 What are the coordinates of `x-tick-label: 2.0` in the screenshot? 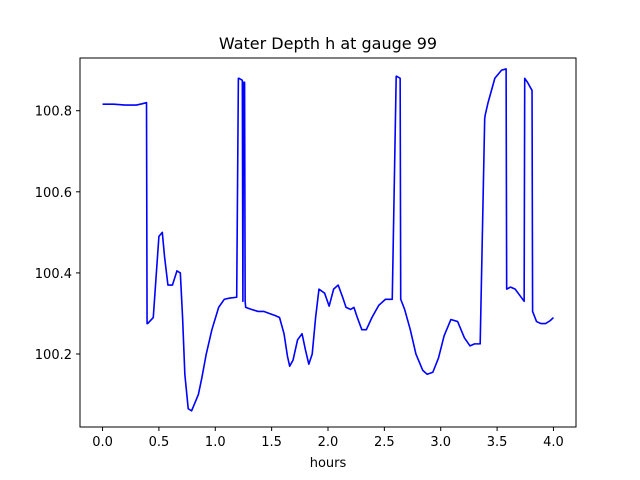 It's located at (328, 442).